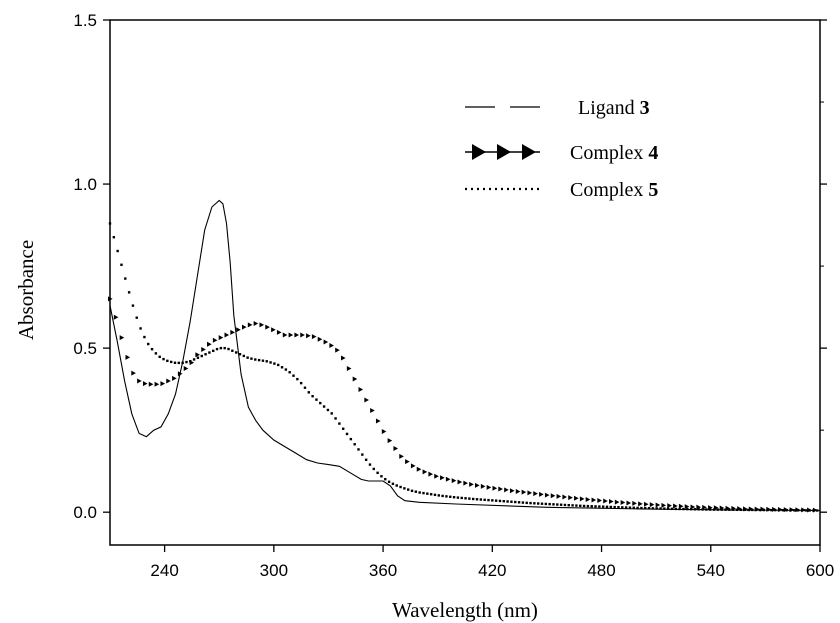 This screenshot has width=840, height=623. Describe the element at coordinates (614, 190) in the screenshot. I see `legend-label-complex-5: Complex 5` at that location.